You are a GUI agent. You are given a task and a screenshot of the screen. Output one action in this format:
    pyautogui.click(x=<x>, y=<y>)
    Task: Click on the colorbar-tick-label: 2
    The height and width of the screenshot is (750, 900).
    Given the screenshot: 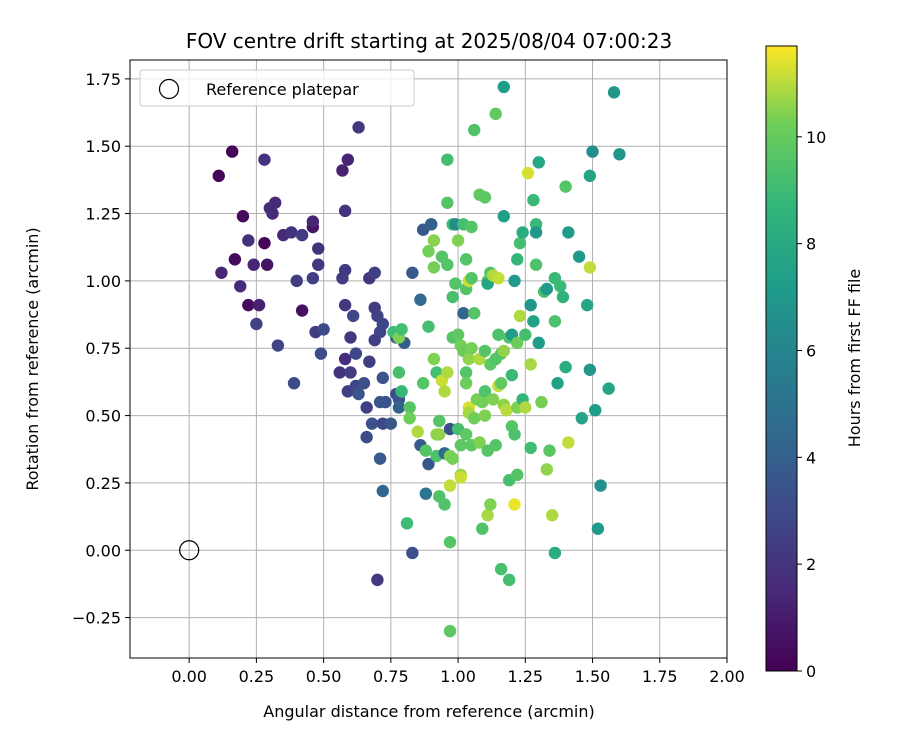 What is the action you would take?
    pyautogui.click(x=811, y=564)
    